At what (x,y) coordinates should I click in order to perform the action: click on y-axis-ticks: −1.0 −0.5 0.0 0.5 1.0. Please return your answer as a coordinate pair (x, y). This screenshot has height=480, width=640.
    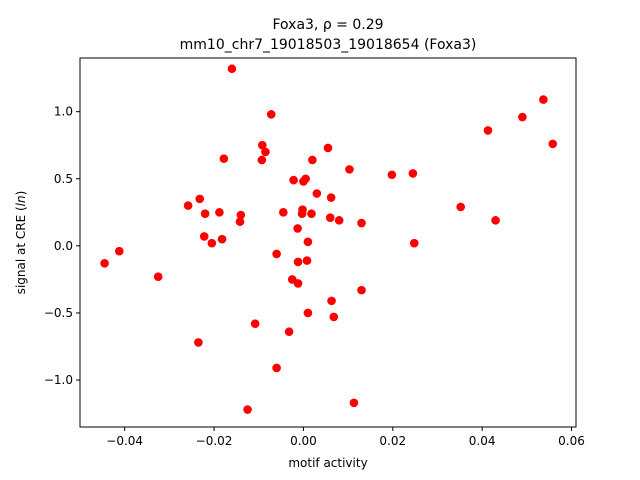
    Looking at the image, I should click on (62, 246).